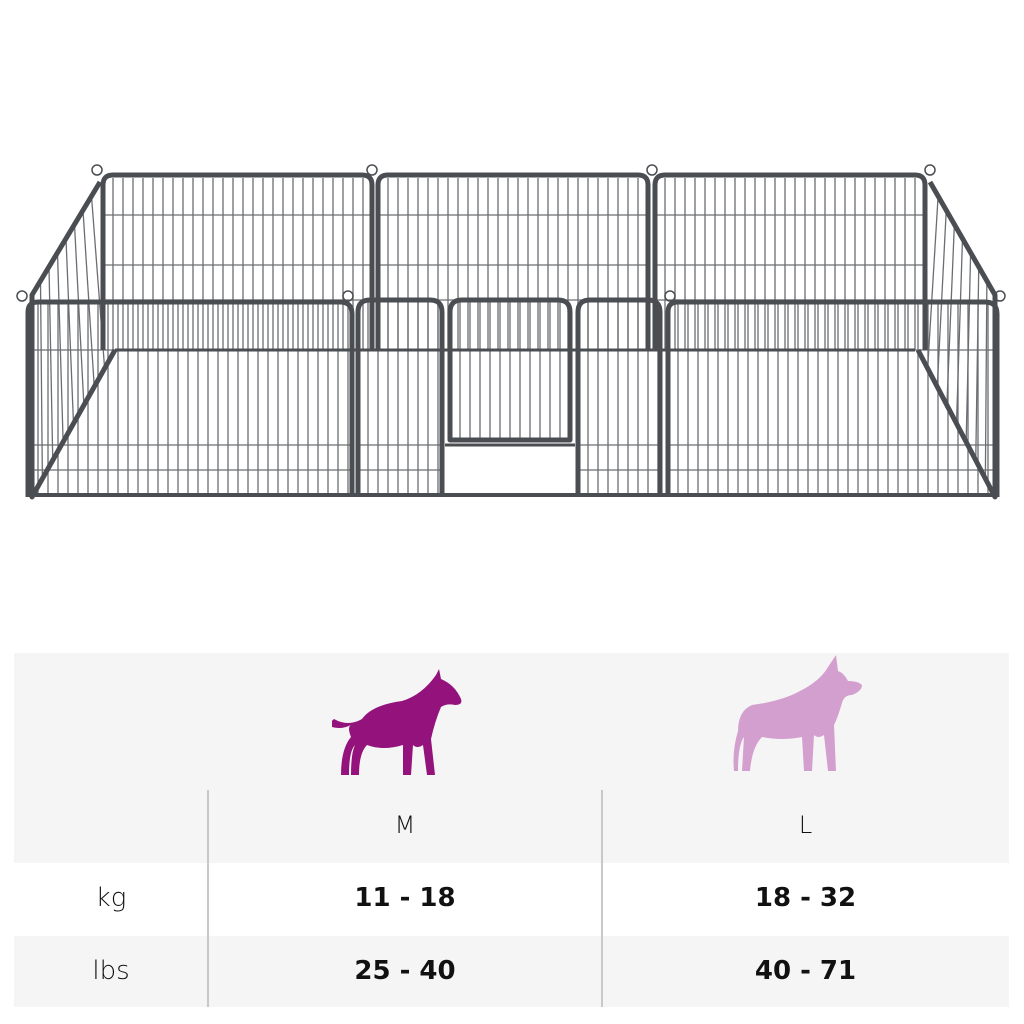 This screenshot has width=1024, height=1024. What do you see at coordinates (405, 971) in the screenshot?
I see `value-m-lbs: 25 - 40` at bounding box center [405, 971].